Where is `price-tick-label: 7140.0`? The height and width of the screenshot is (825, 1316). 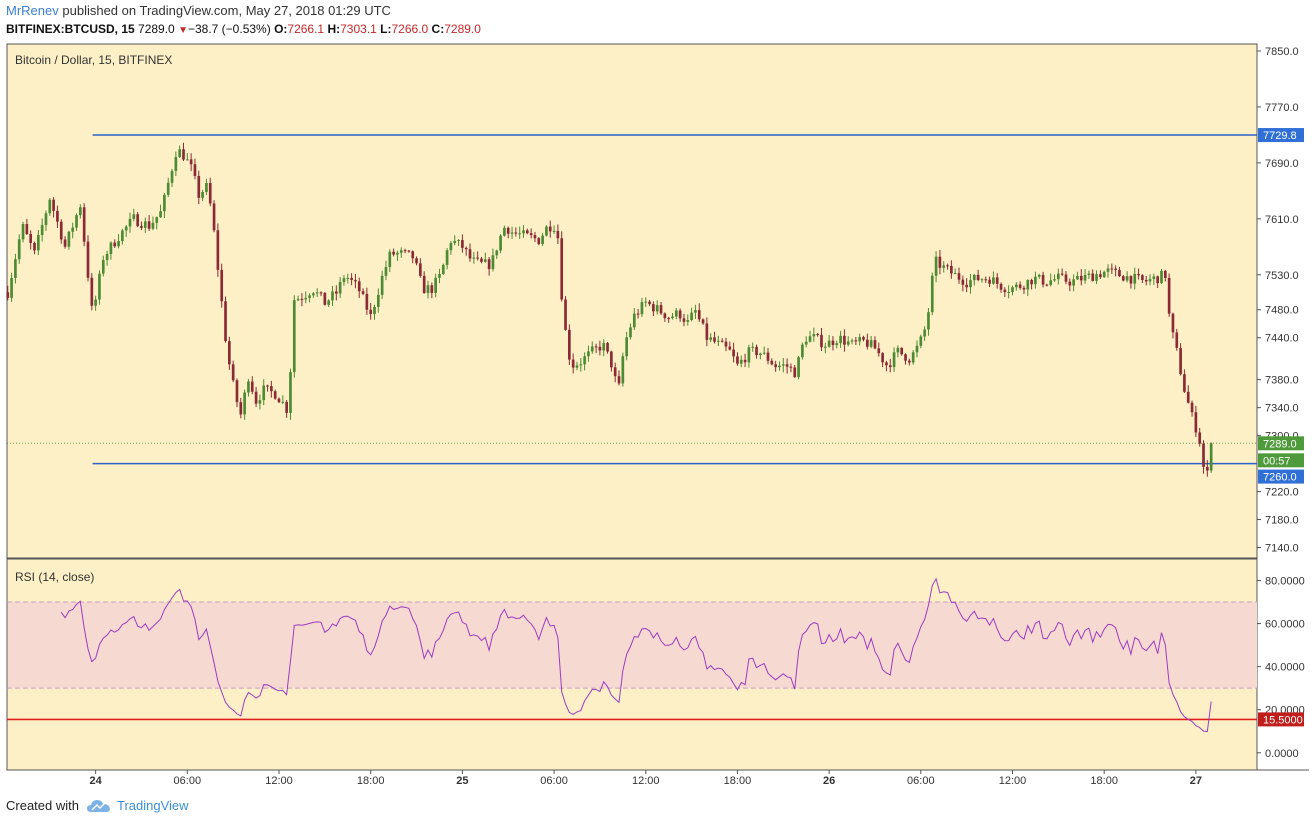
price-tick-label: 7140.0 is located at coordinates (1282, 549).